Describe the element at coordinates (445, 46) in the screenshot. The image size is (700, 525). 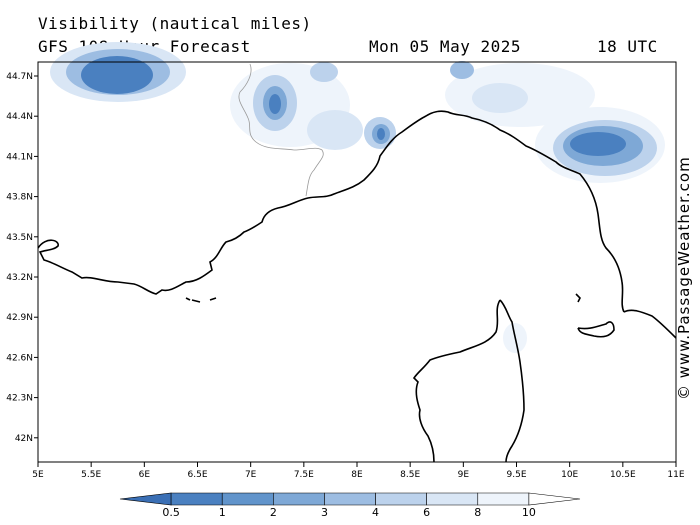
I see `forecast-date: Mon 05 May 2025` at that location.